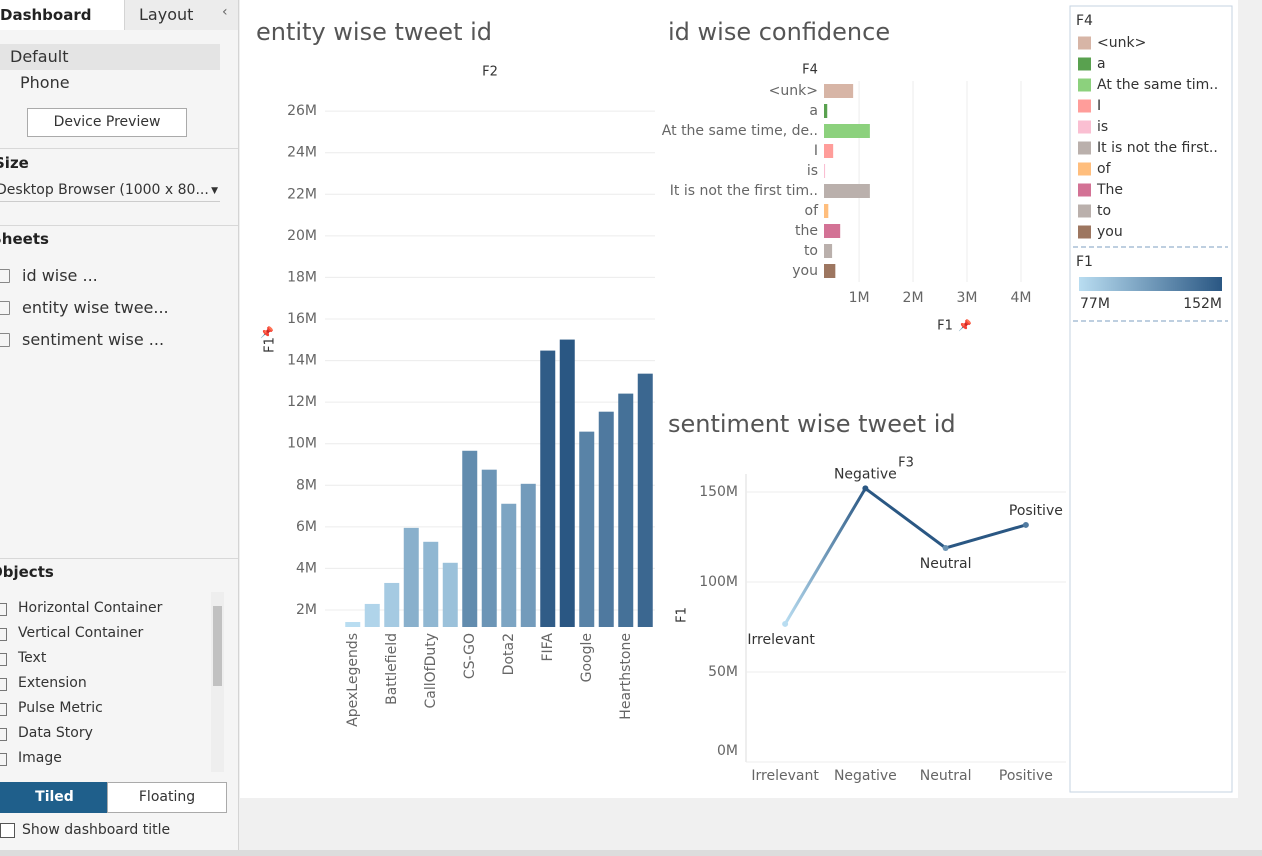 The image size is (1262, 856). Describe the element at coordinates (865, 776) in the screenshot. I see `x-tick-label: Negative` at that location.